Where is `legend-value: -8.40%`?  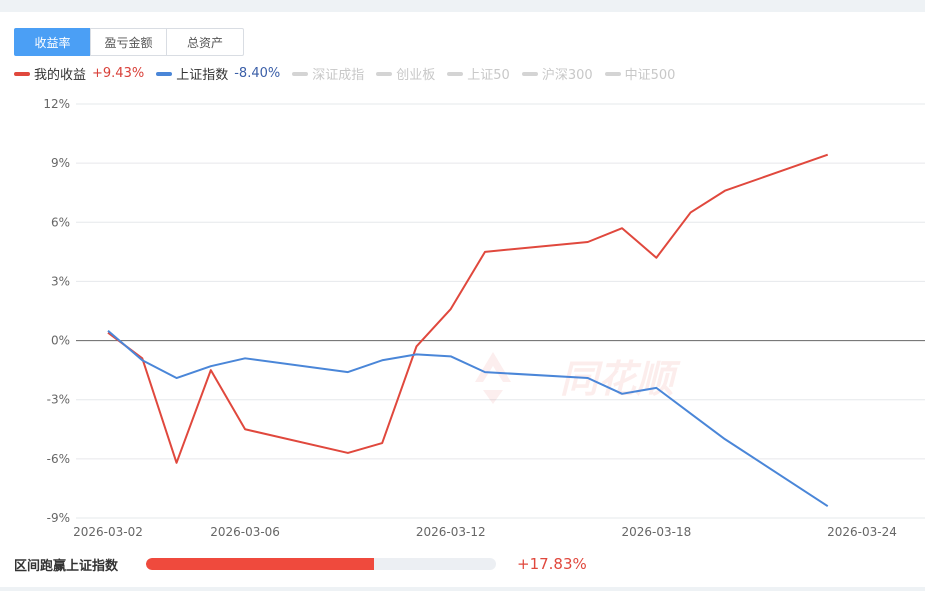 legend-value: -8.40% is located at coordinates (257, 73).